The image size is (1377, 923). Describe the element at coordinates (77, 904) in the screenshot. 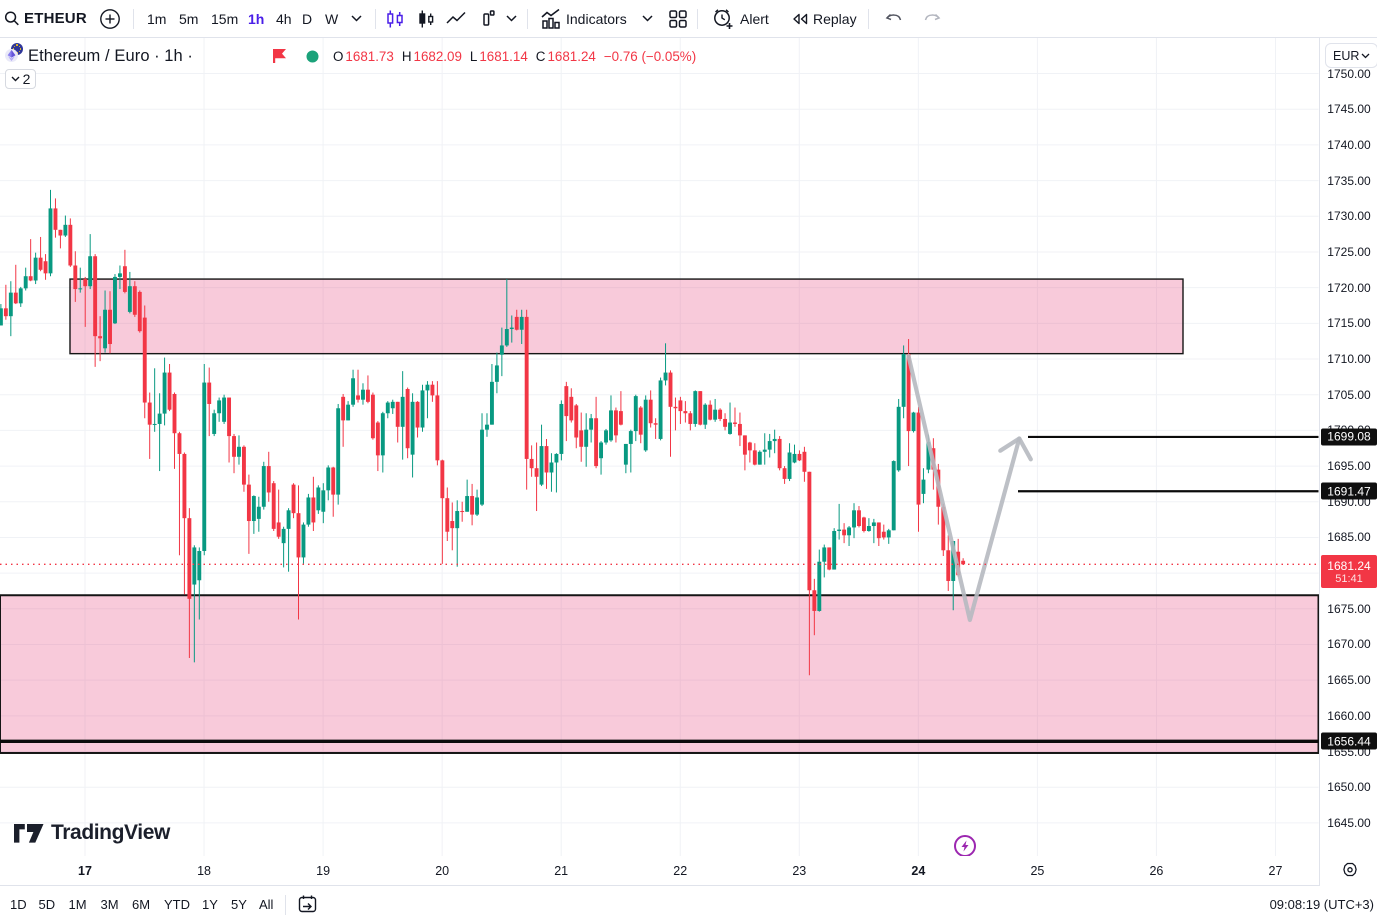

I see `range-button-1m: 1M` at that location.